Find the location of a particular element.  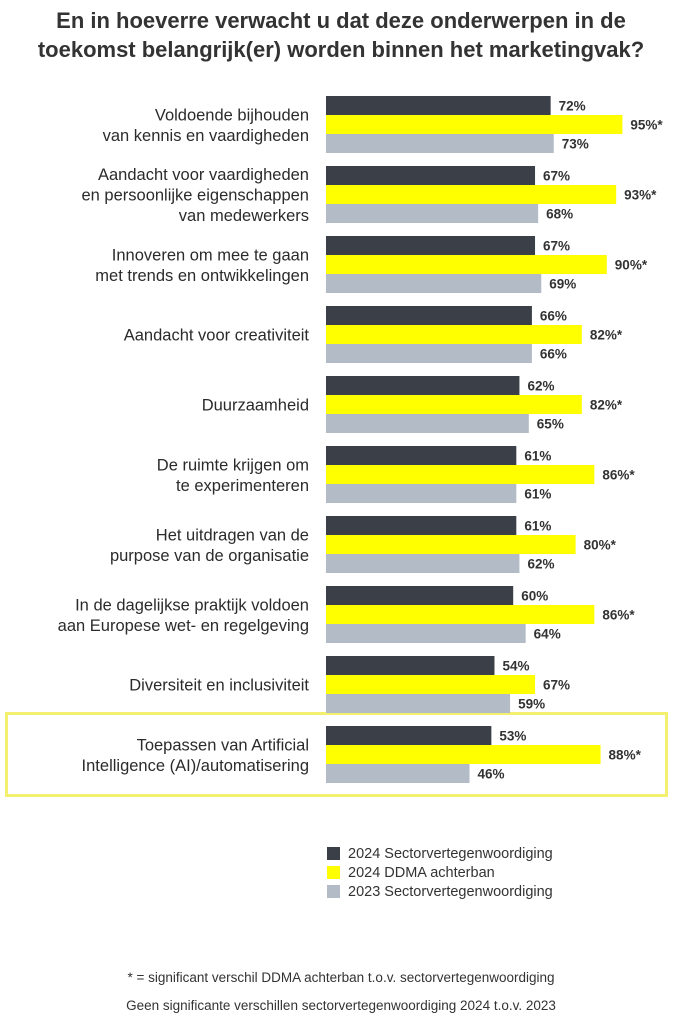

category-label-line: te experimenteren is located at coordinates (242, 486).